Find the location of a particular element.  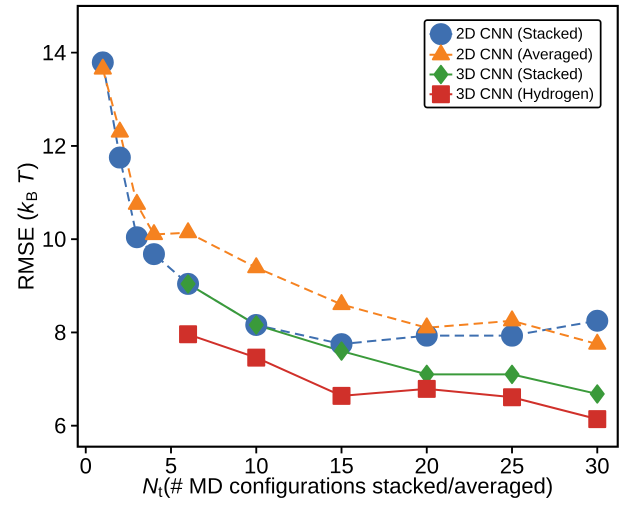

y-tick-label: 8 is located at coordinates (60, 332).